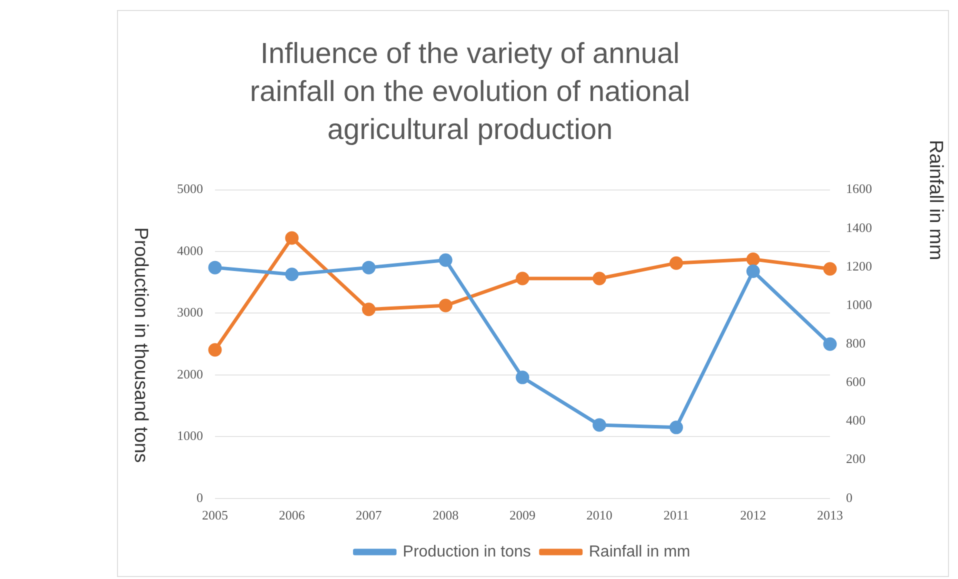 The height and width of the screenshot is (579, 958). Describe the element at coordinates (292, 515) in the screenshot. I see `x-tick-label: 2006` at that location.